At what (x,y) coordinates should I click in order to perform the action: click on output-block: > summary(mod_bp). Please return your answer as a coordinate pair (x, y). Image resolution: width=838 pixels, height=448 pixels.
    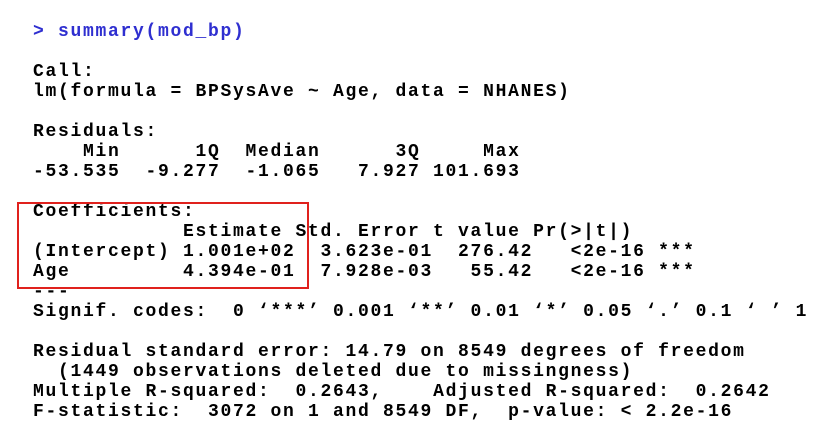
    Looking at the image, I should click on (420, 32).